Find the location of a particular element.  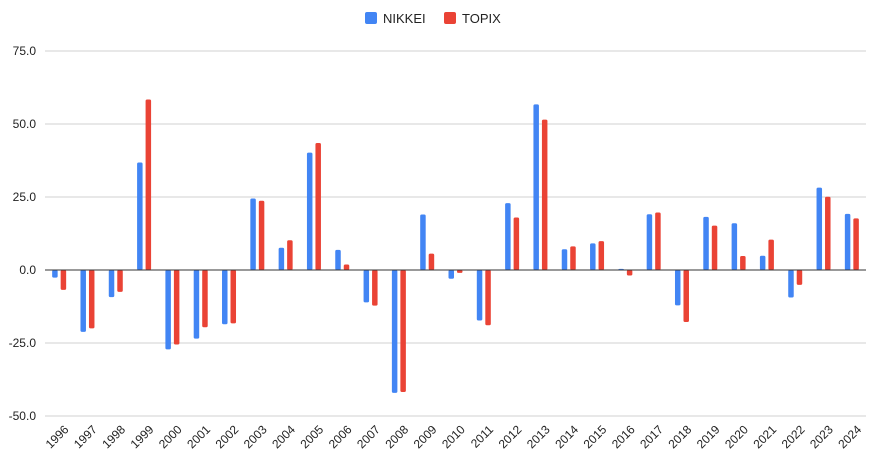

x-tick-label: 2013 is located at coordinates (538, 436).